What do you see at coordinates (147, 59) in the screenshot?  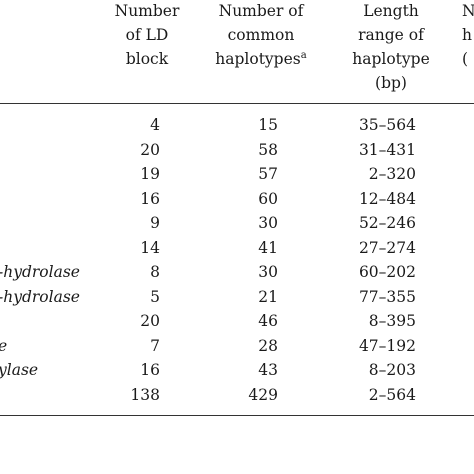 I see `header-ld-line-3: block` at bounding box center [147, 59].